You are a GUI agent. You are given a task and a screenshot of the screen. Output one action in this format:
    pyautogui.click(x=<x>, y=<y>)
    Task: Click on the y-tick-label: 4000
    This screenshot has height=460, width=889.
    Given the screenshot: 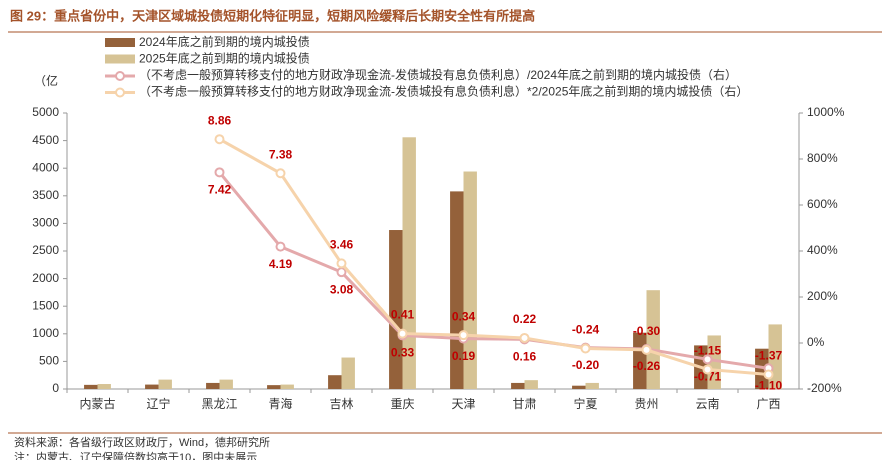 What is the action you would take?
    pyautogui.click(x=45, y=167)
    